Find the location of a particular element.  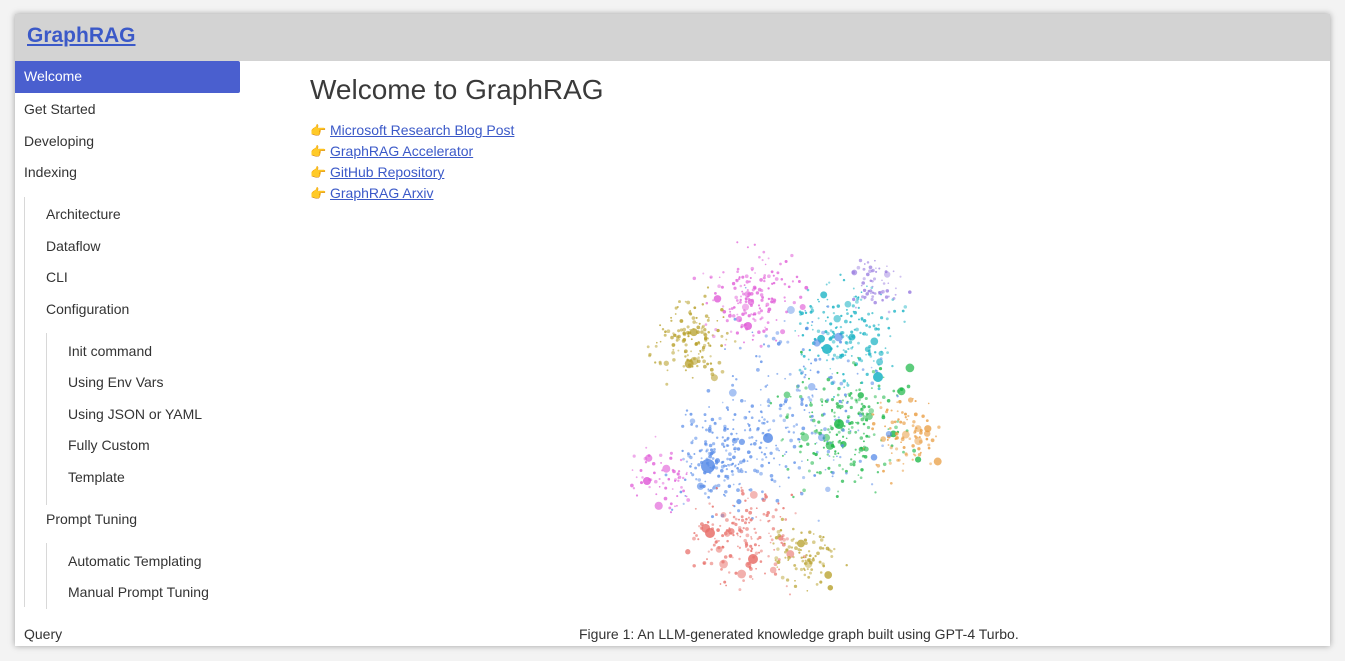

sidebar-item-welcome: Welcome is located at coordinates (127, 77).